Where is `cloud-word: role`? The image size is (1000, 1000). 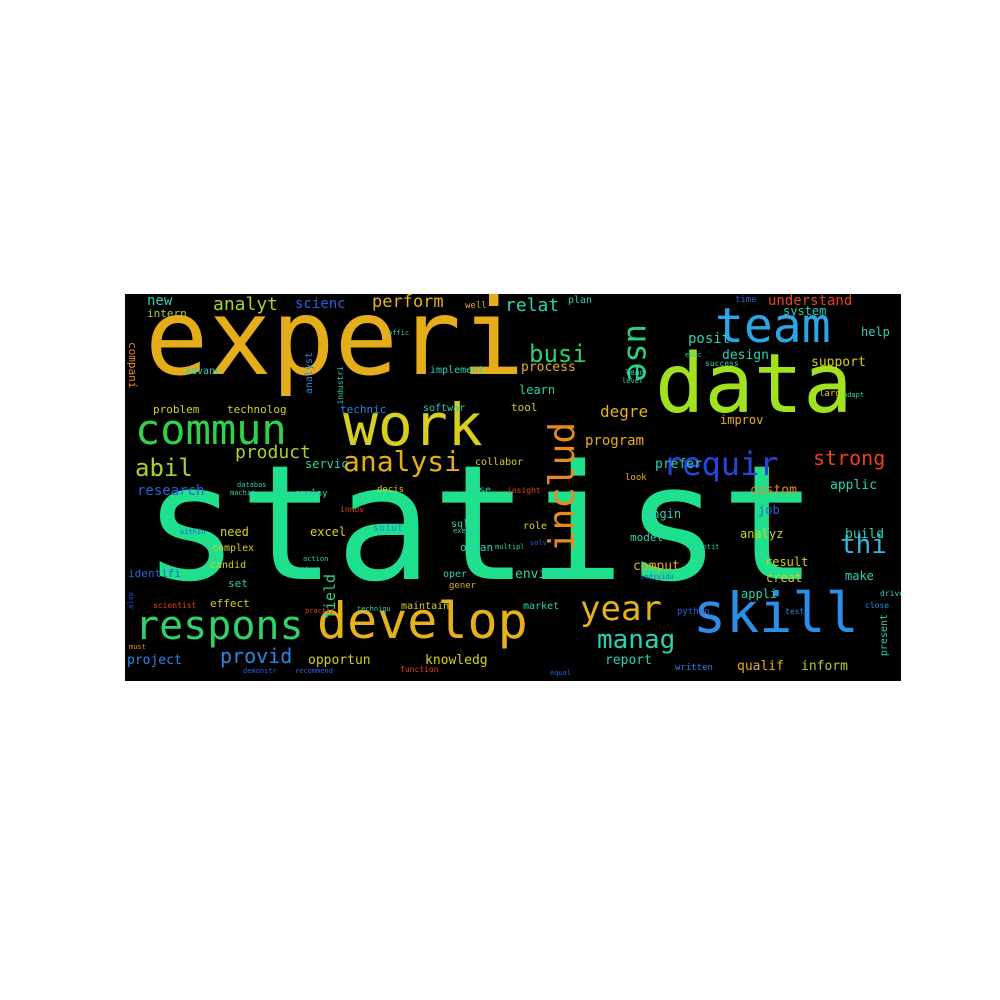 cloud-word: role is located at coordinates (535, 526).